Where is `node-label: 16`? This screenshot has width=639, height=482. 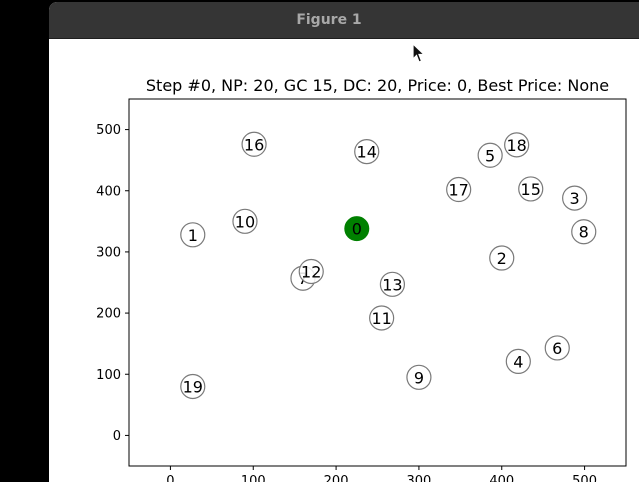 node-label: 16 is located at coordinates (254, 144).